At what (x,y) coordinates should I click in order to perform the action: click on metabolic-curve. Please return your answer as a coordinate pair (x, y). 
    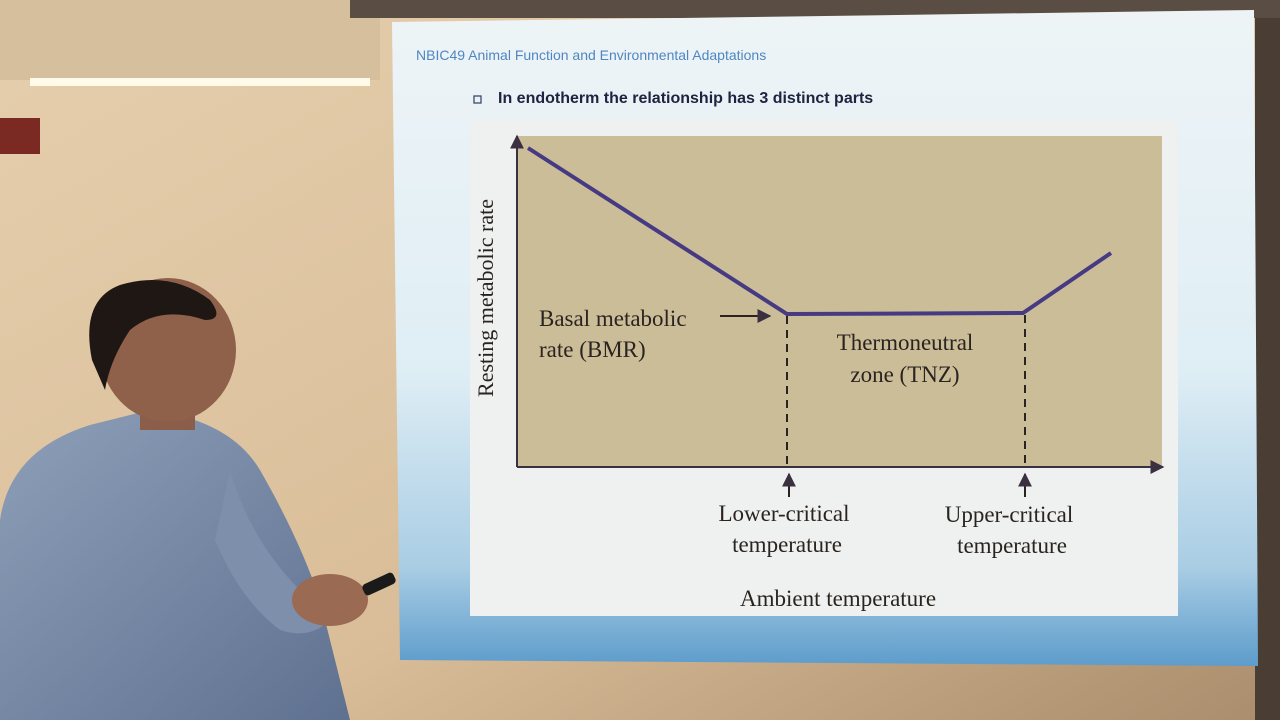
    Looking at the image, I should click on (819, 231).